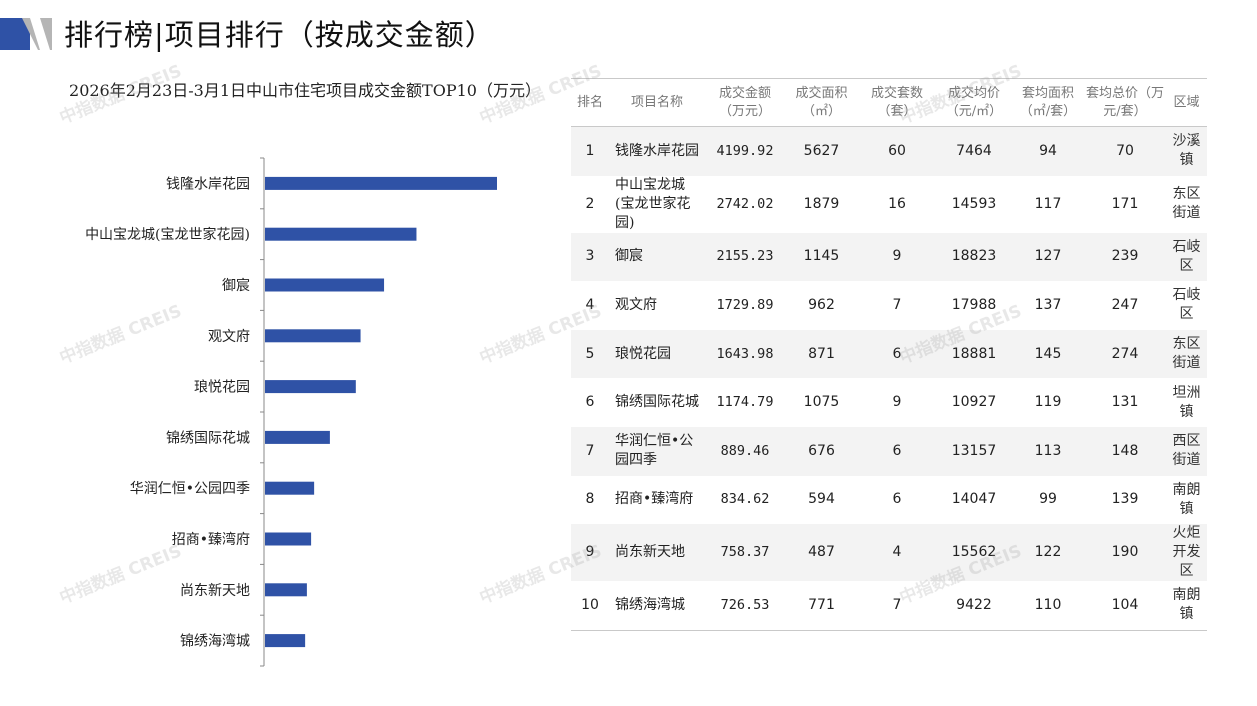  Describe the element at coordinates (745, 499) in the screenshot. I see `table-cell: 834.62` at that location.